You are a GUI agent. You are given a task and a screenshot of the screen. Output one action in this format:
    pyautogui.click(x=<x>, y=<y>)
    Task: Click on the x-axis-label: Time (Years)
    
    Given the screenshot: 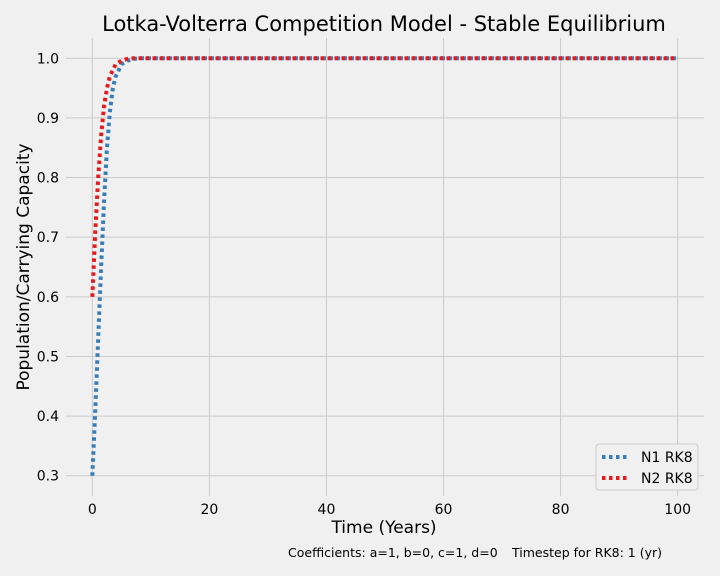 What is the action you would take?
    pyautogui.click(x=383, y=528)
    